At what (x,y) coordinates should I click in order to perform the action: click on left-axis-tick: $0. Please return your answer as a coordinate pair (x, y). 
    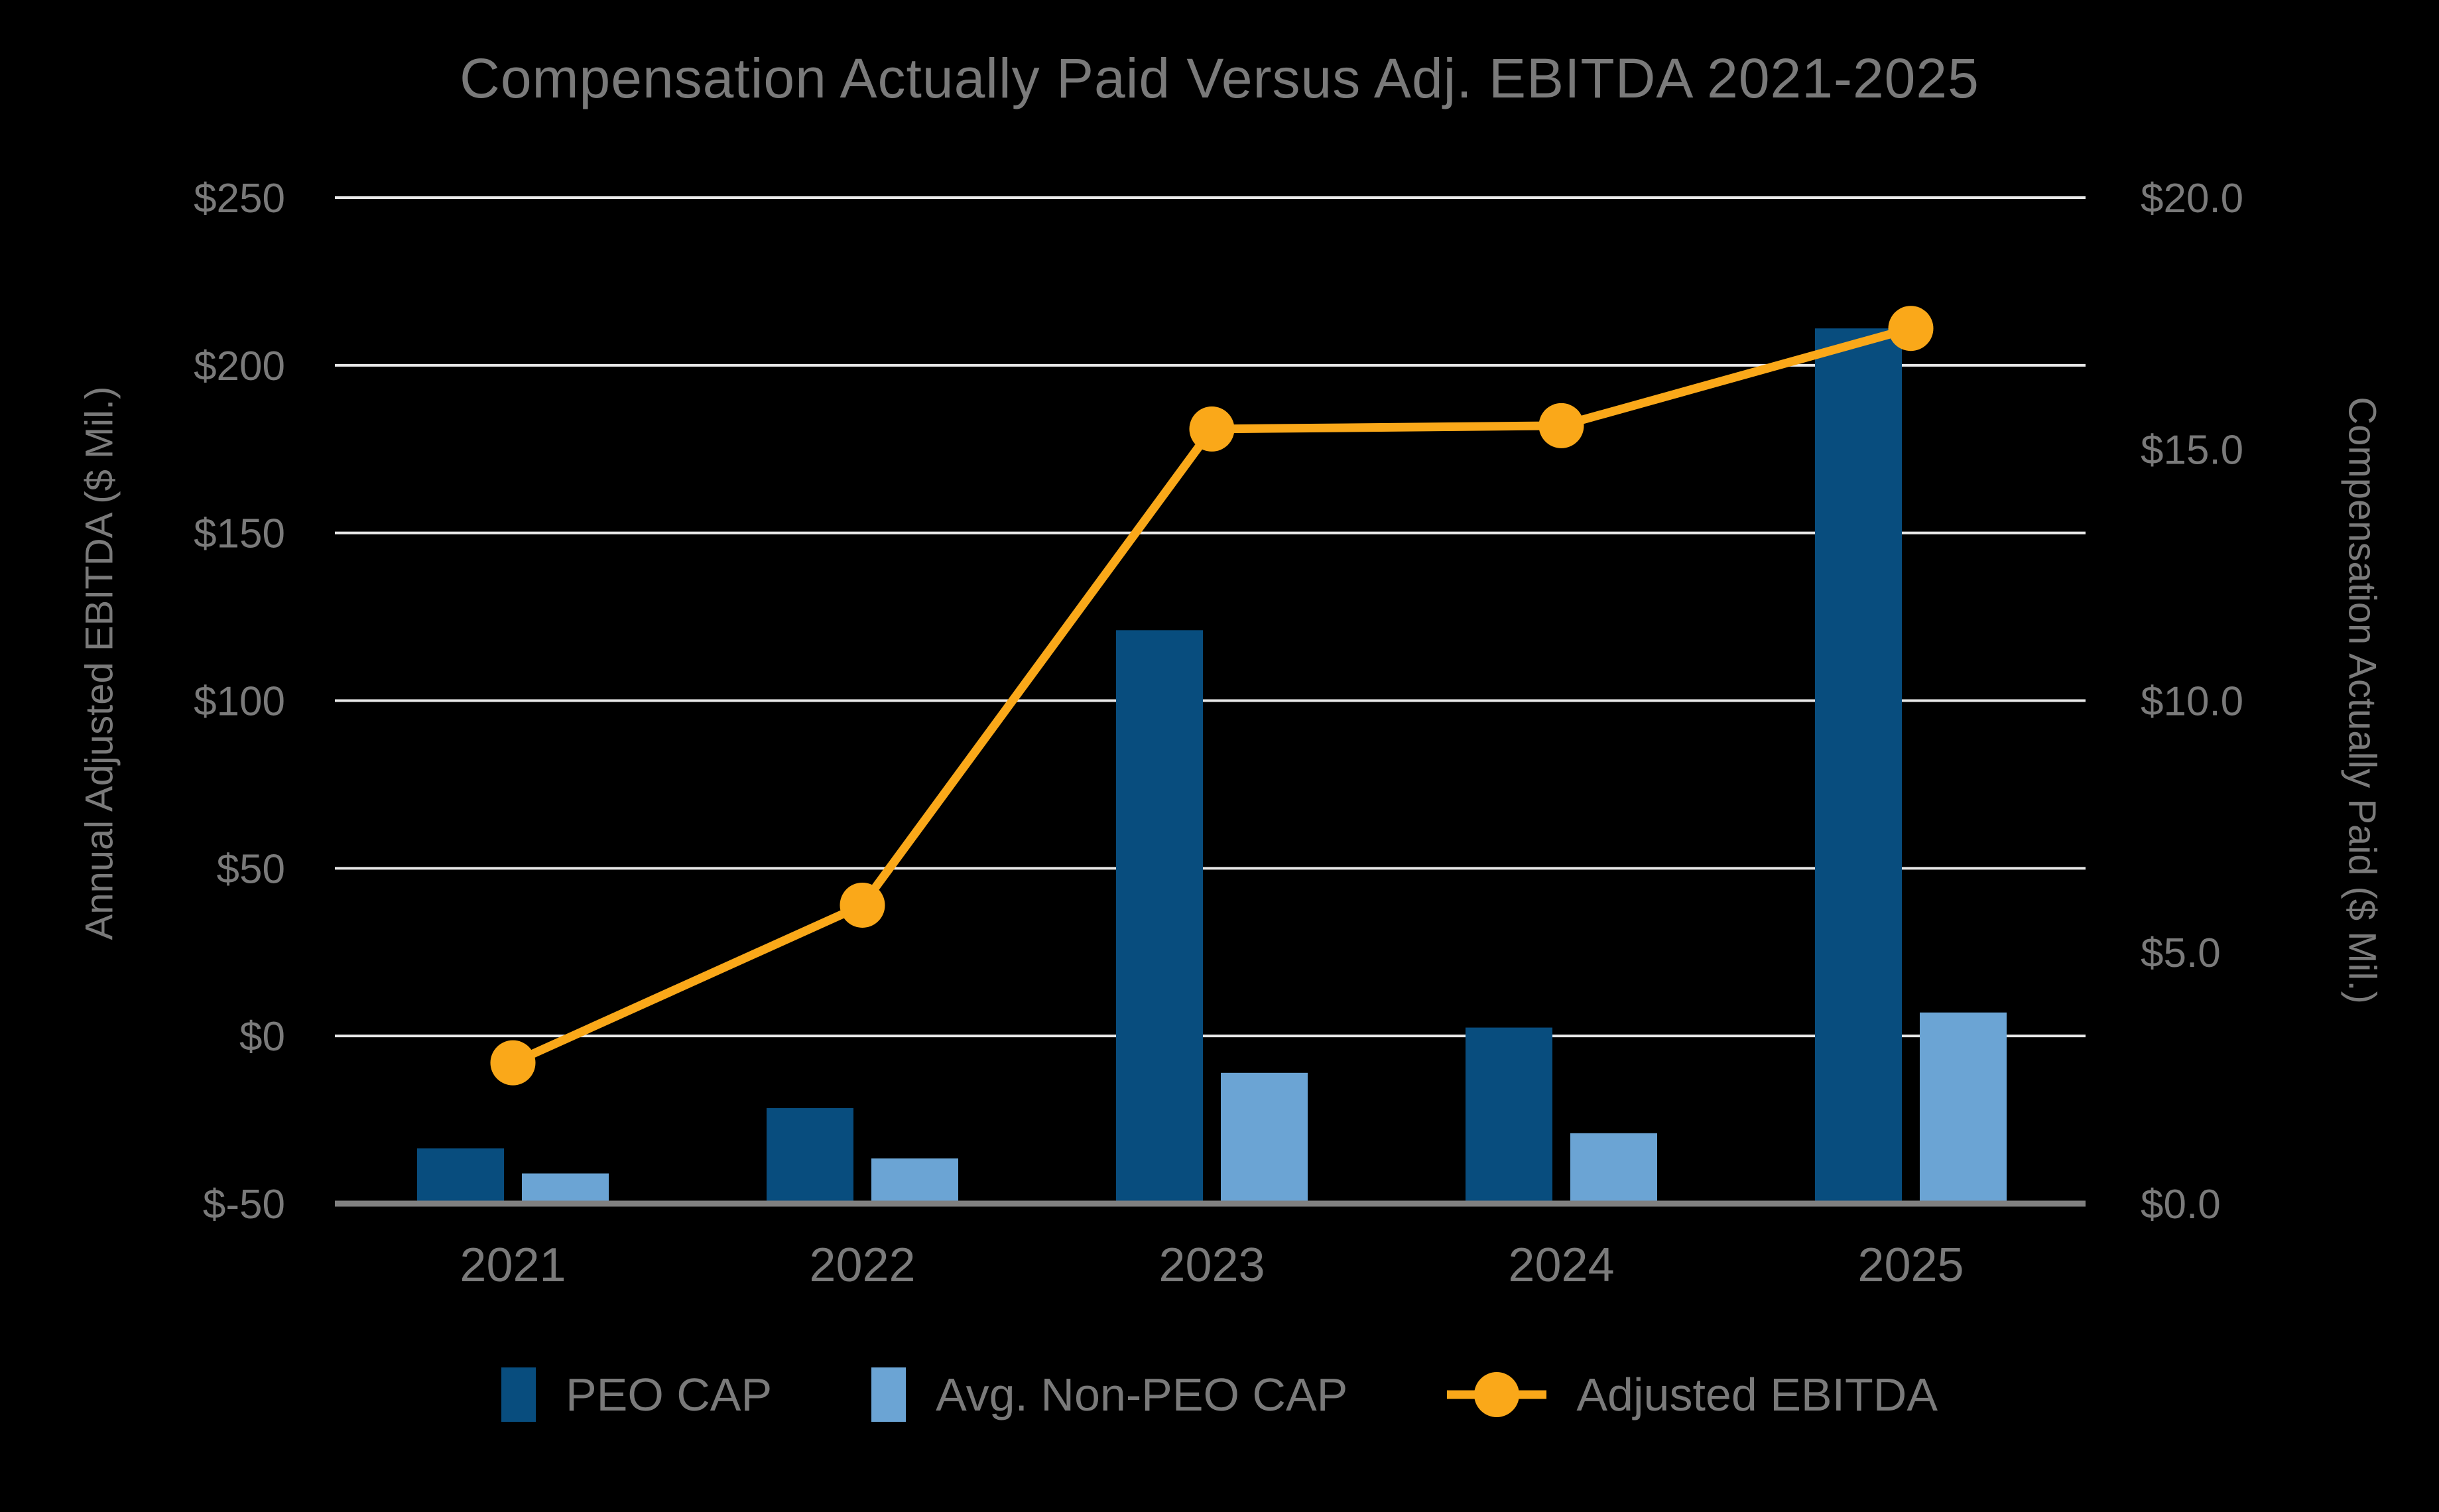
    Looking at the image, I should click on (262, 1037).